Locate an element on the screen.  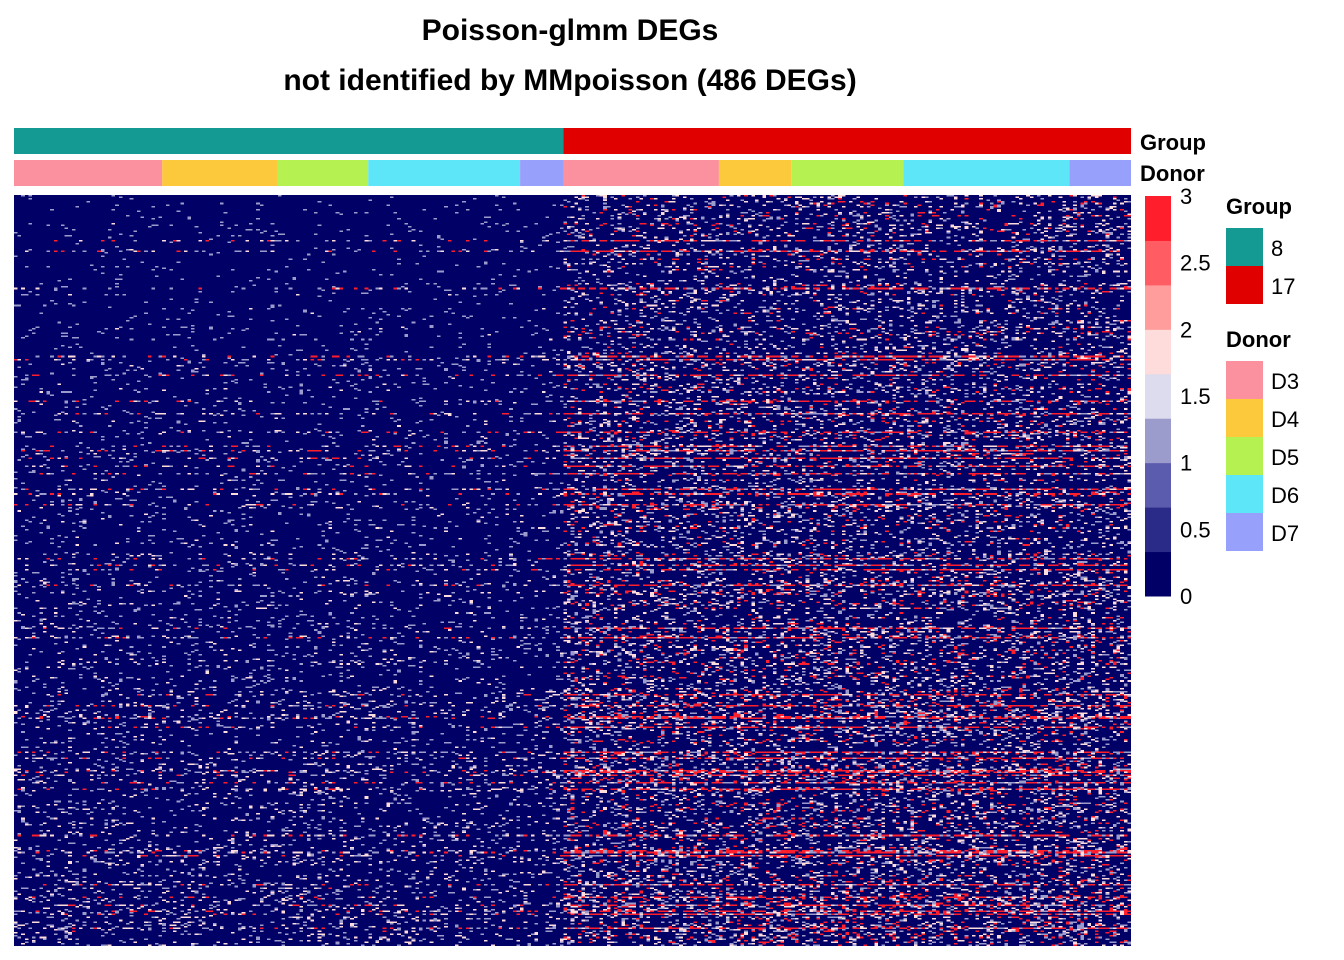
donor-annotation-bar is located at coordinates (572, 173).